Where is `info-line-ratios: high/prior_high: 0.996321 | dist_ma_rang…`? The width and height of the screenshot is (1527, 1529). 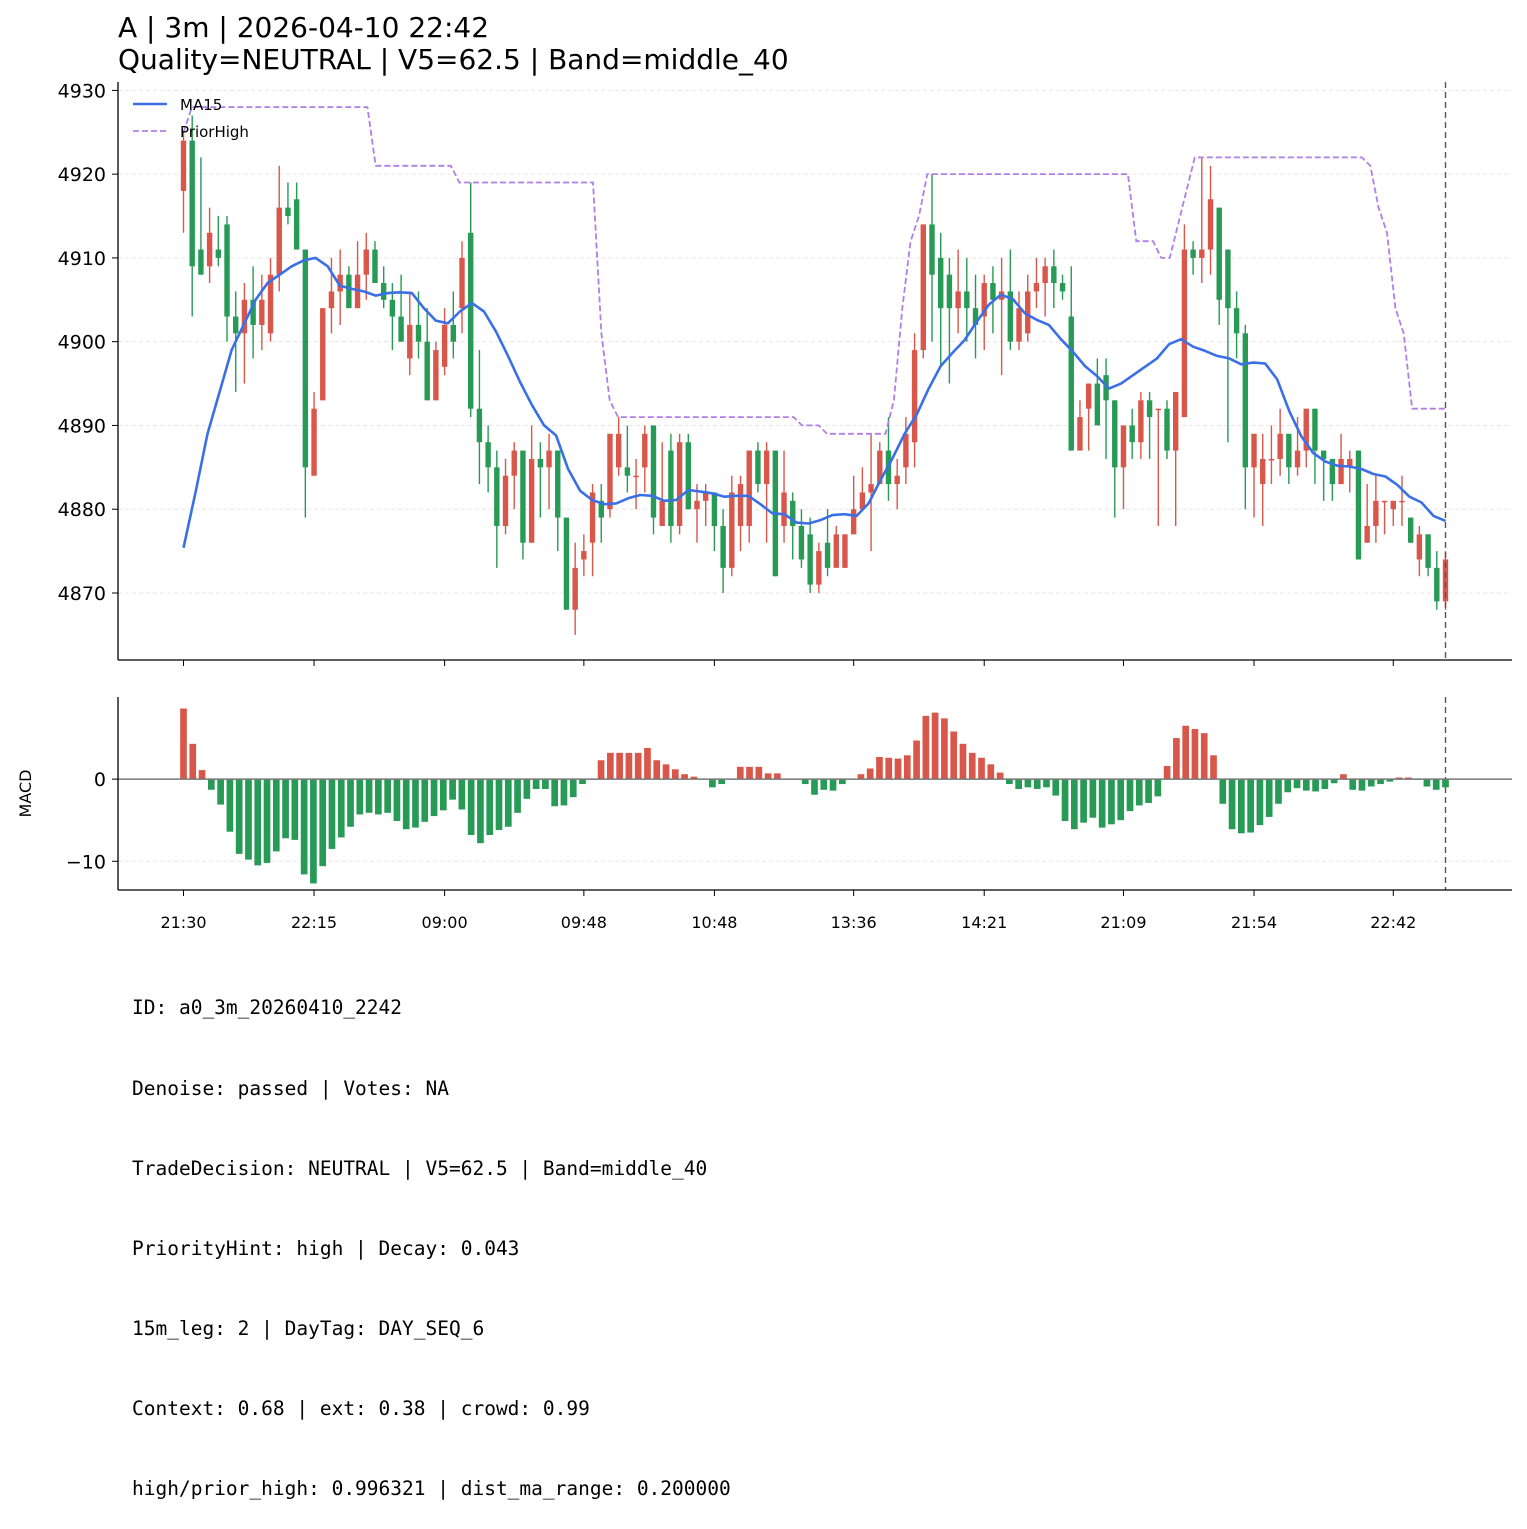 info-line-ratios: high/prior_high: 0.996321 | dist_ma_rang… is located at coordinates (431, 1489).